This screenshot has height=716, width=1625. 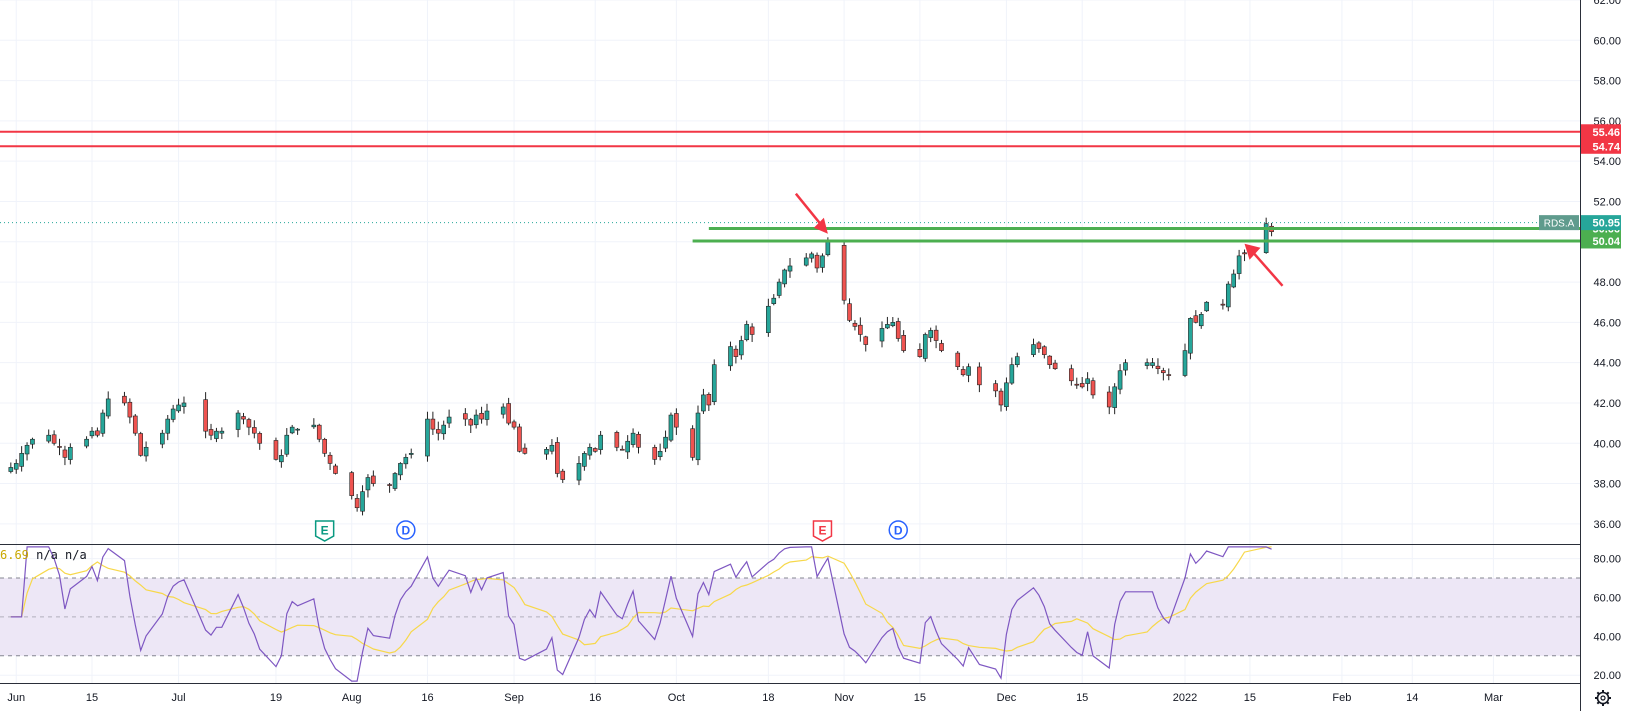 I want to click on price-tick-label: 36.00, so click(x=1607, y=525).